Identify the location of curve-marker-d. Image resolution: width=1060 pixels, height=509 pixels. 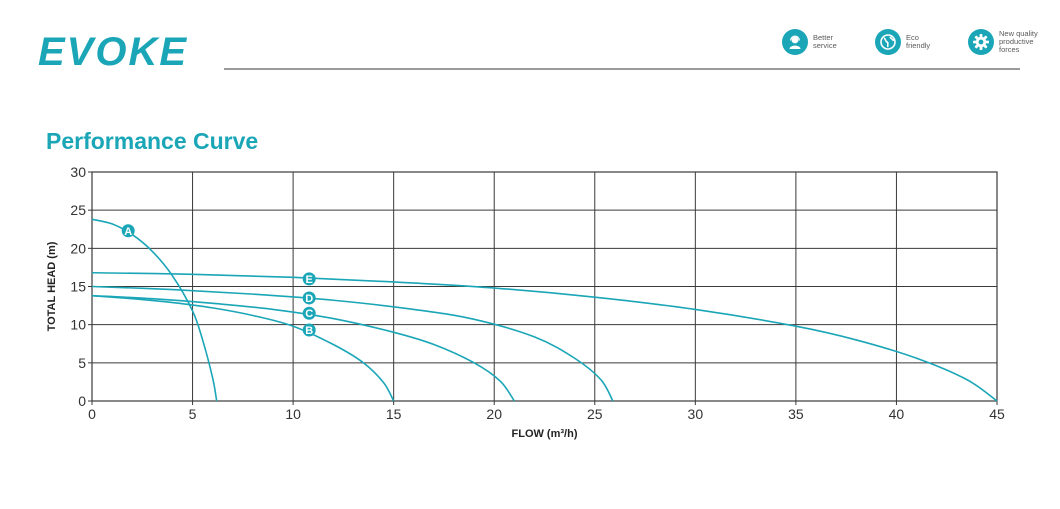
(309, 298).